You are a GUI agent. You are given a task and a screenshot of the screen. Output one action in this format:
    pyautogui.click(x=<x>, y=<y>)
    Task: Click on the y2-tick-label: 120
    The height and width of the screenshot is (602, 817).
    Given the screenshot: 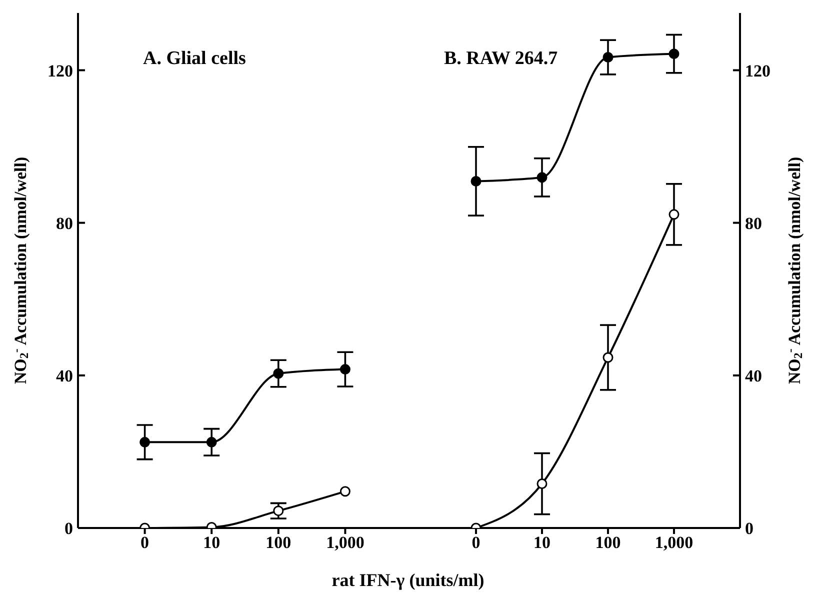 What is the action you would take?
    pyautogui.click(x=757, y=70)
    